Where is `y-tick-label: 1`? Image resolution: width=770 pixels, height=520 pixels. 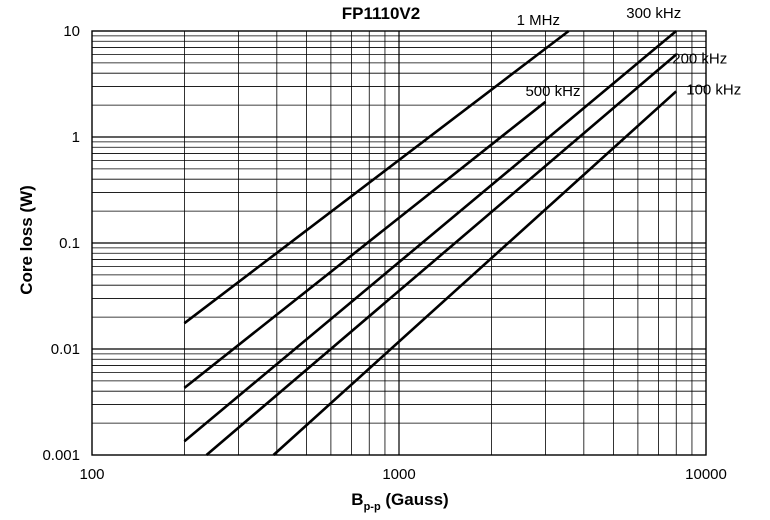 y-tick-label: 1 is located at coordinates (76, 137).